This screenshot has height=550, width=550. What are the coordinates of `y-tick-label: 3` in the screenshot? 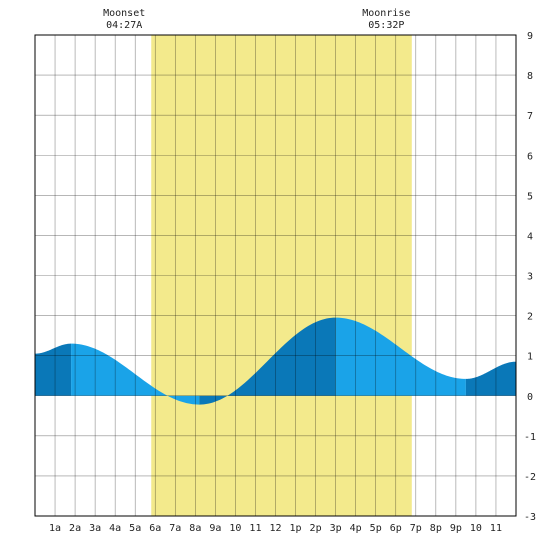 It's located at (530, 277).